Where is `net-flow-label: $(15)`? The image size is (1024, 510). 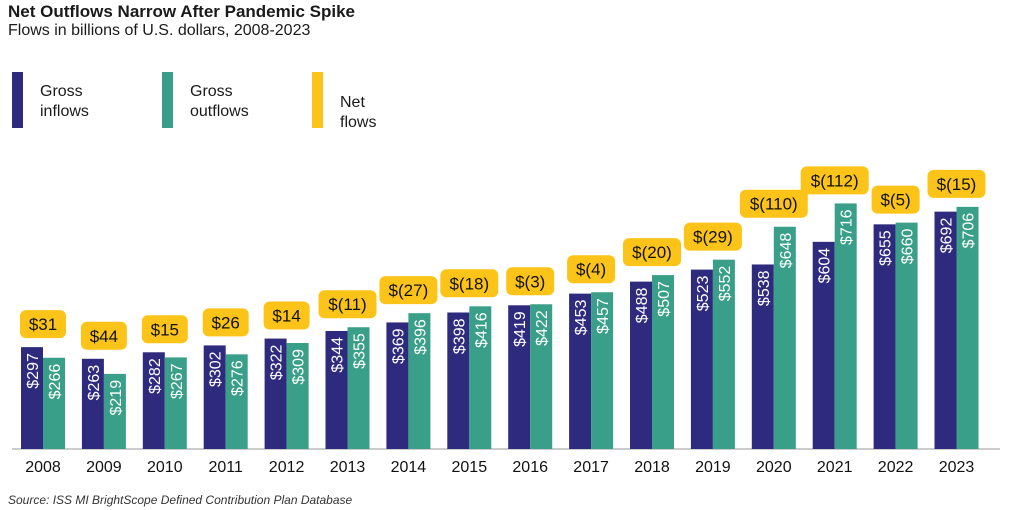
net-flow-label: $(15) is located at coordinates (957, 184).